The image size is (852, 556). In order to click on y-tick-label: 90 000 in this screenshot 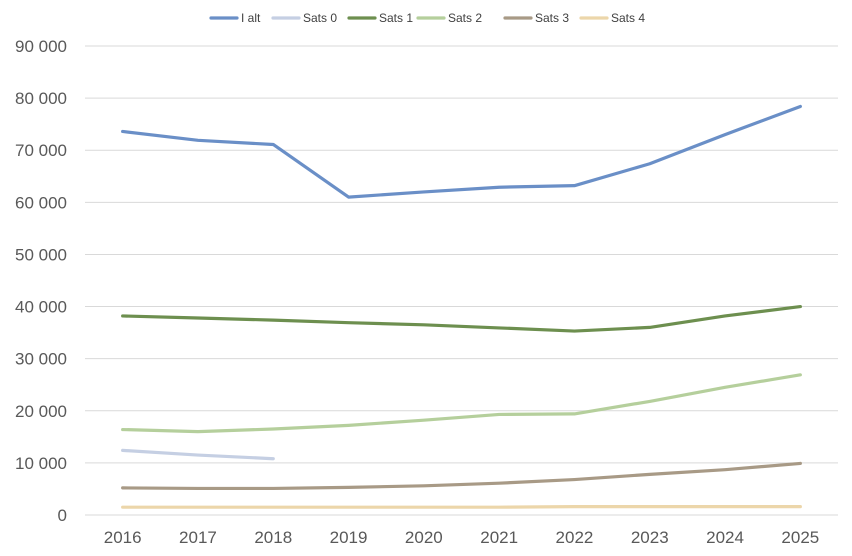, I will do `click(41, 46)`.